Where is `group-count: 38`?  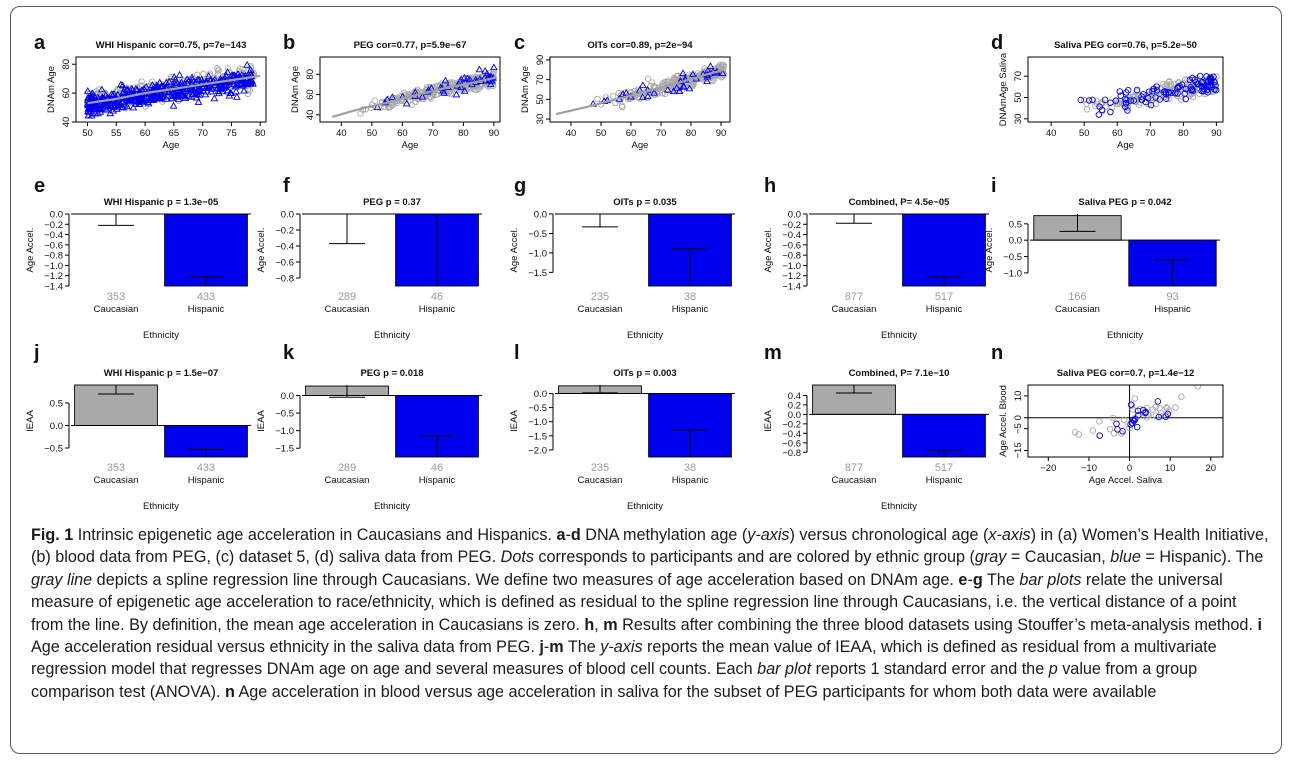
group-count: 38 is located at coordinates (690, 468).